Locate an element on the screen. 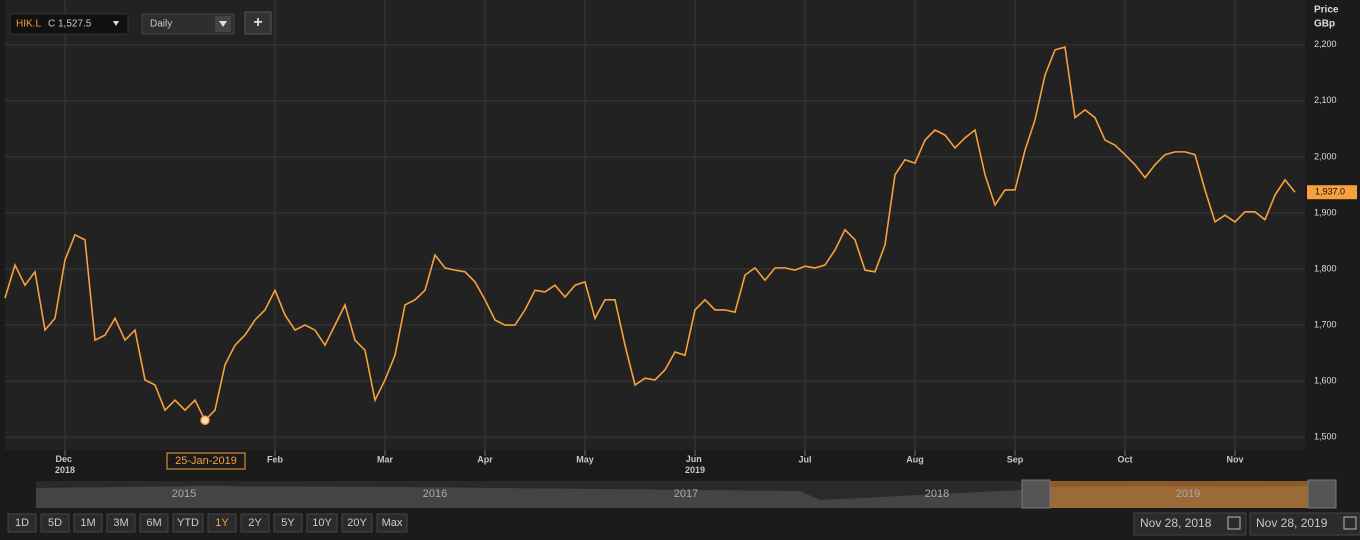 The width and height of the screenshot is (1360, 540). navigator-selection-area is located at coordinates (1179, 497).